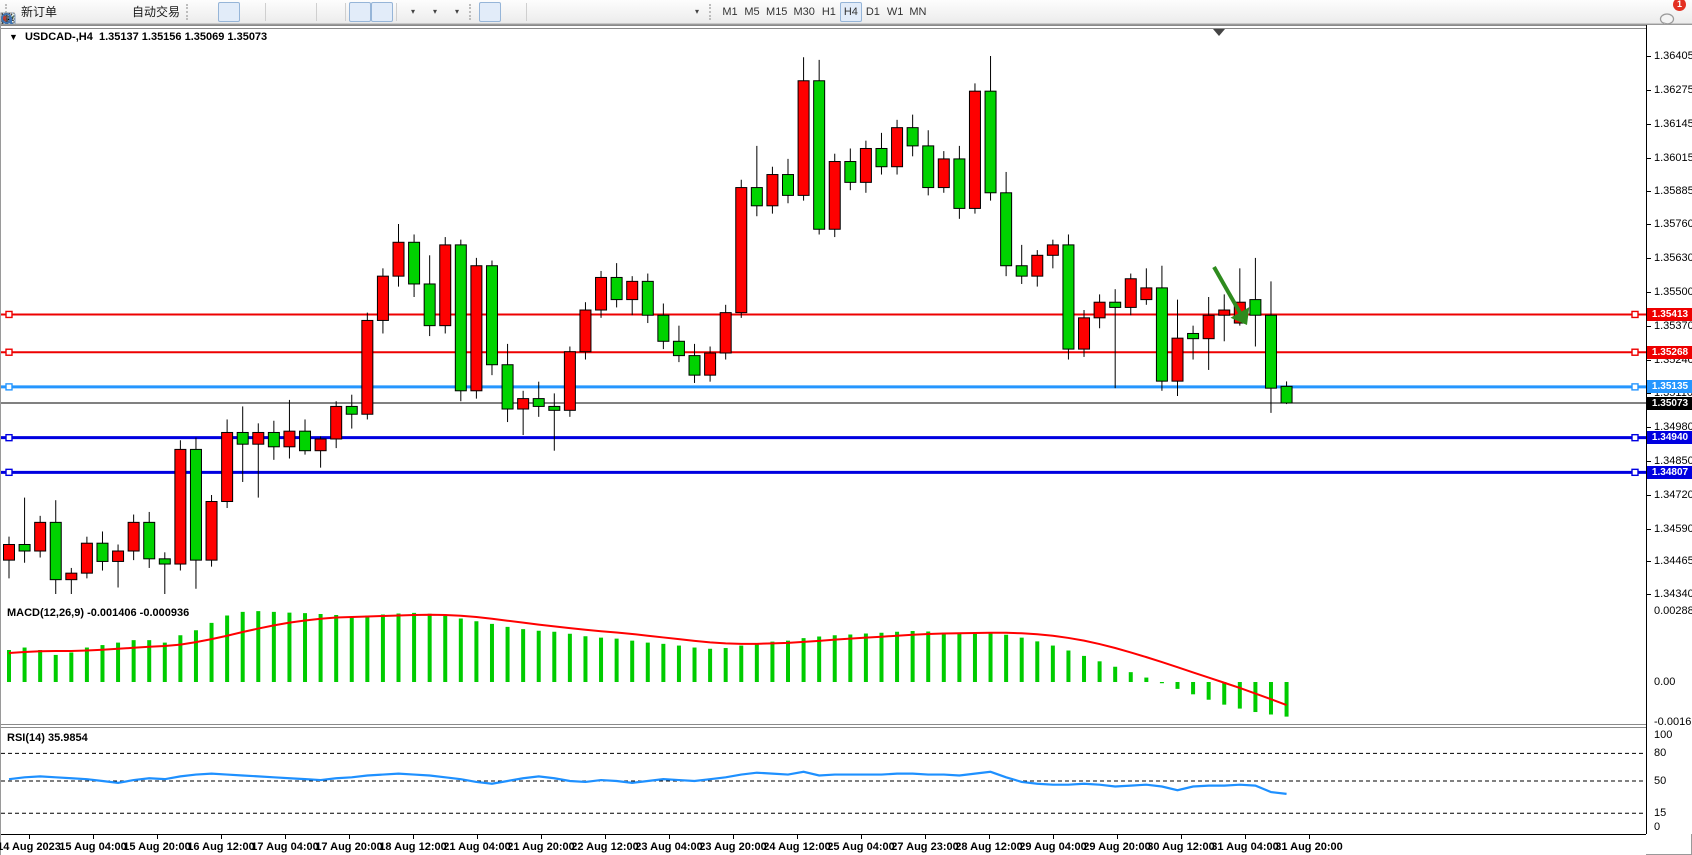 The image size is (1692, 855). I want to click on macd-panel: MACD(12,26,9) -0.001406 -0.000936, so click(823, 663).